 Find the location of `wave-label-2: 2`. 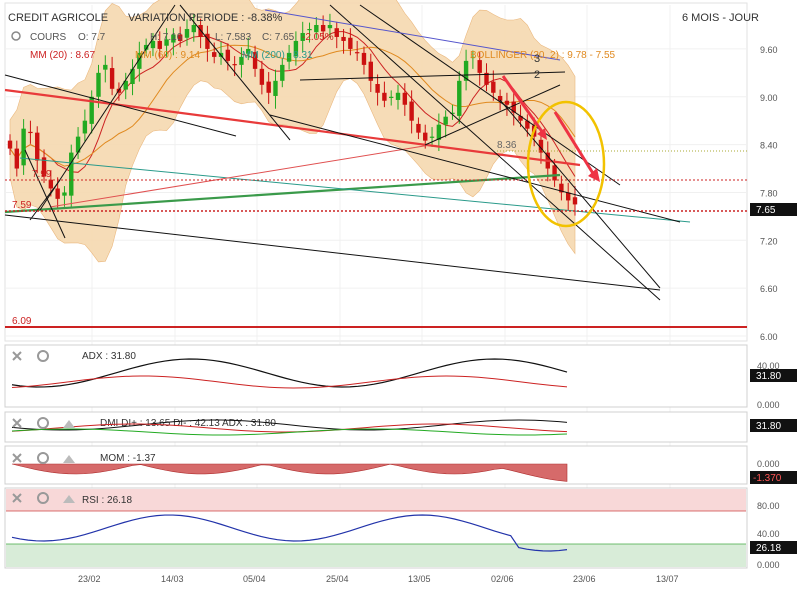

wave-label-2: 2 is located at coordinates (537, 75).